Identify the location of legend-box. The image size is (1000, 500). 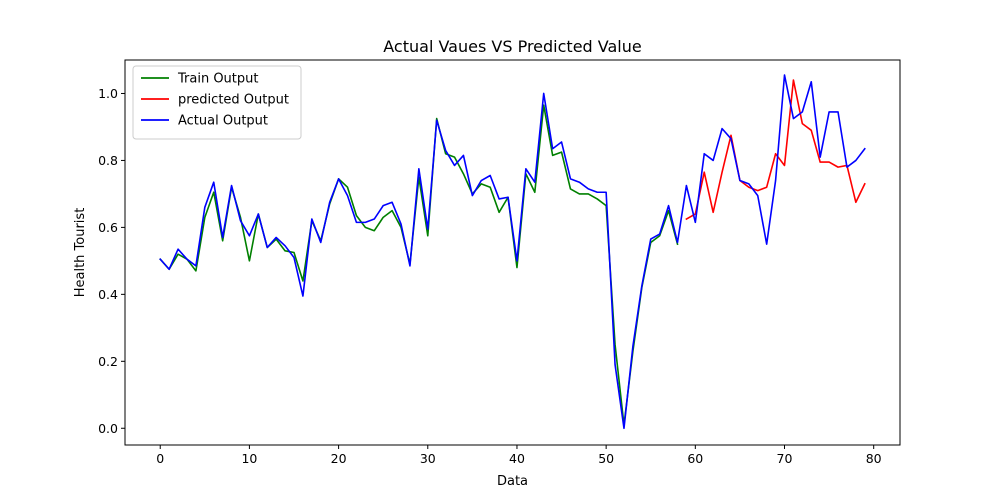
(217, 102).